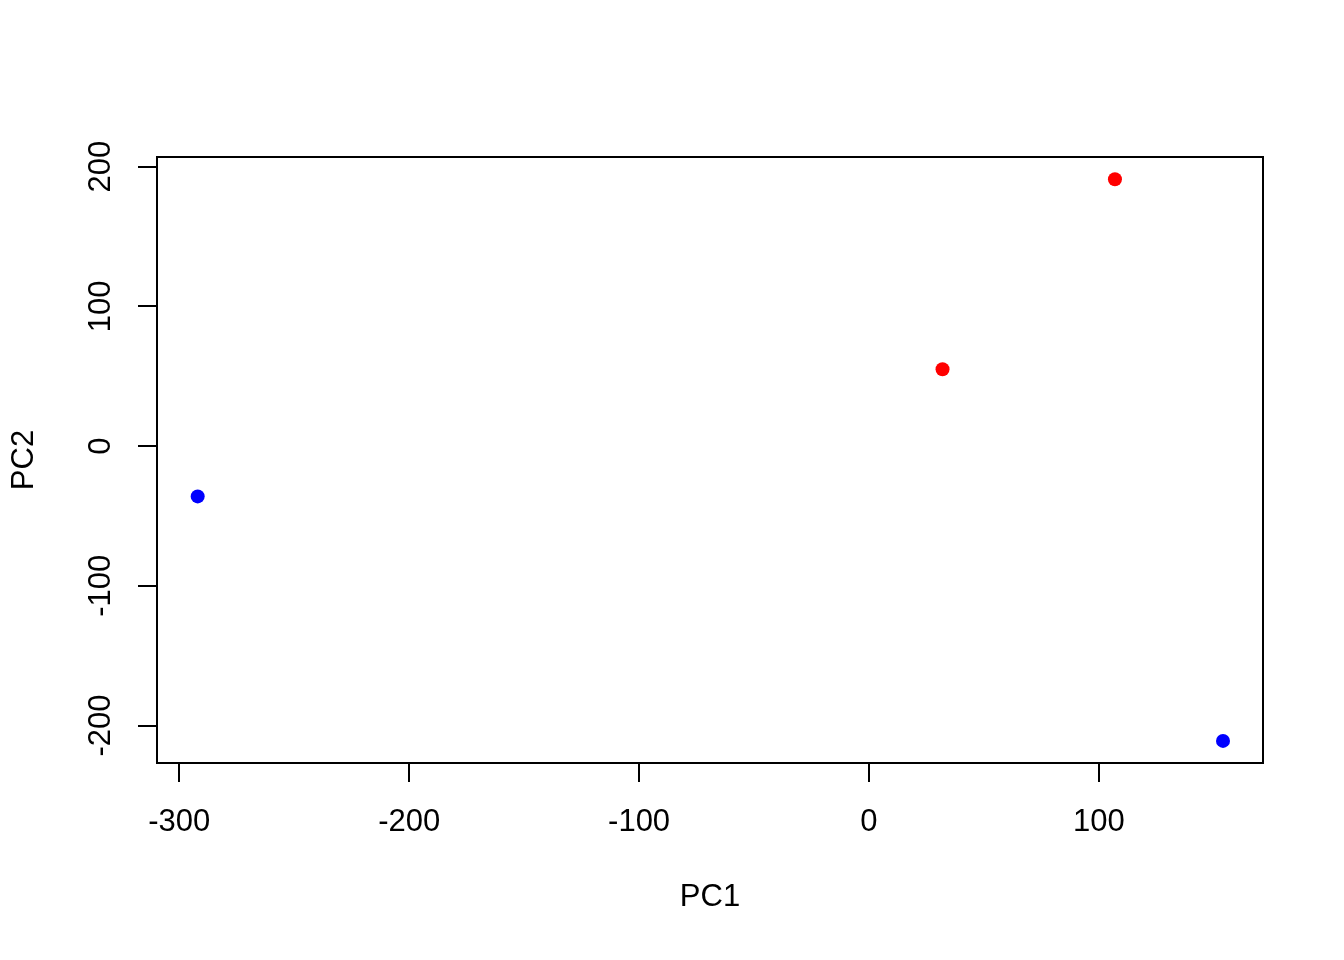  I want to click on y-tick-label: 200, so click(99, 166).